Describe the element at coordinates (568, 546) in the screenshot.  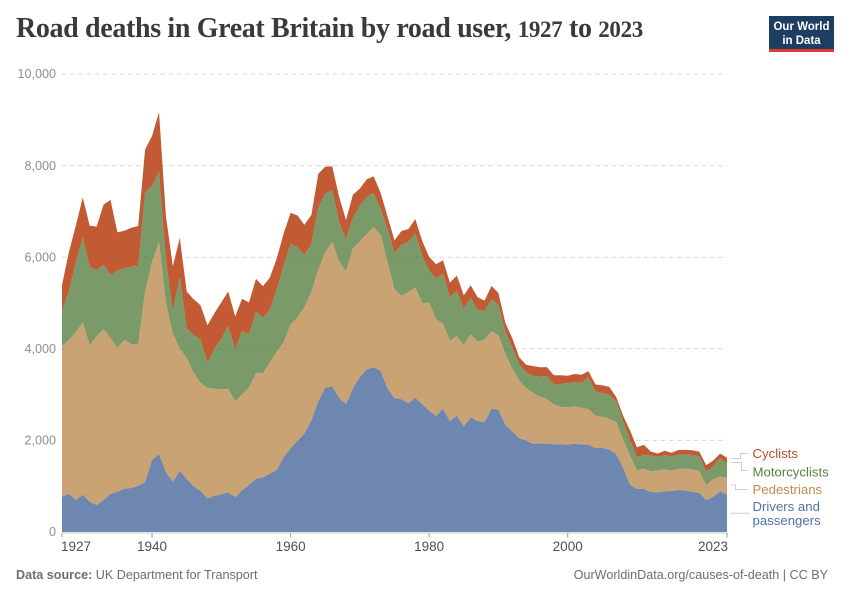
I see `svg-text: 2000` at that location.